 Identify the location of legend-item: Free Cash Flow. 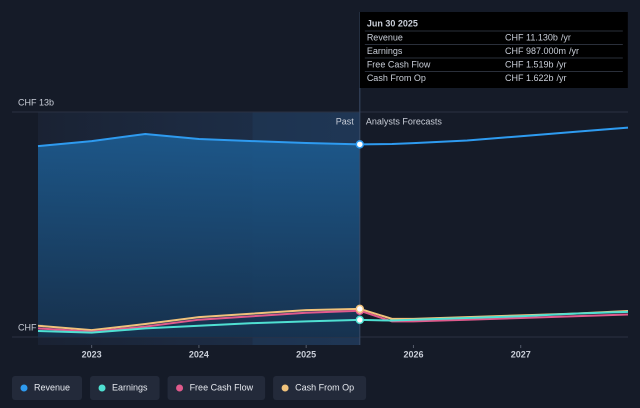
(216, 388).